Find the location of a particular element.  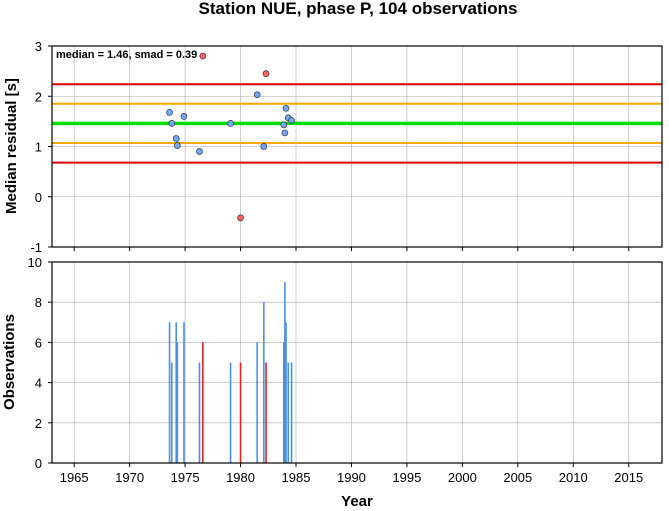

residual-x-tickmarks is located at coordinates (351, 249).